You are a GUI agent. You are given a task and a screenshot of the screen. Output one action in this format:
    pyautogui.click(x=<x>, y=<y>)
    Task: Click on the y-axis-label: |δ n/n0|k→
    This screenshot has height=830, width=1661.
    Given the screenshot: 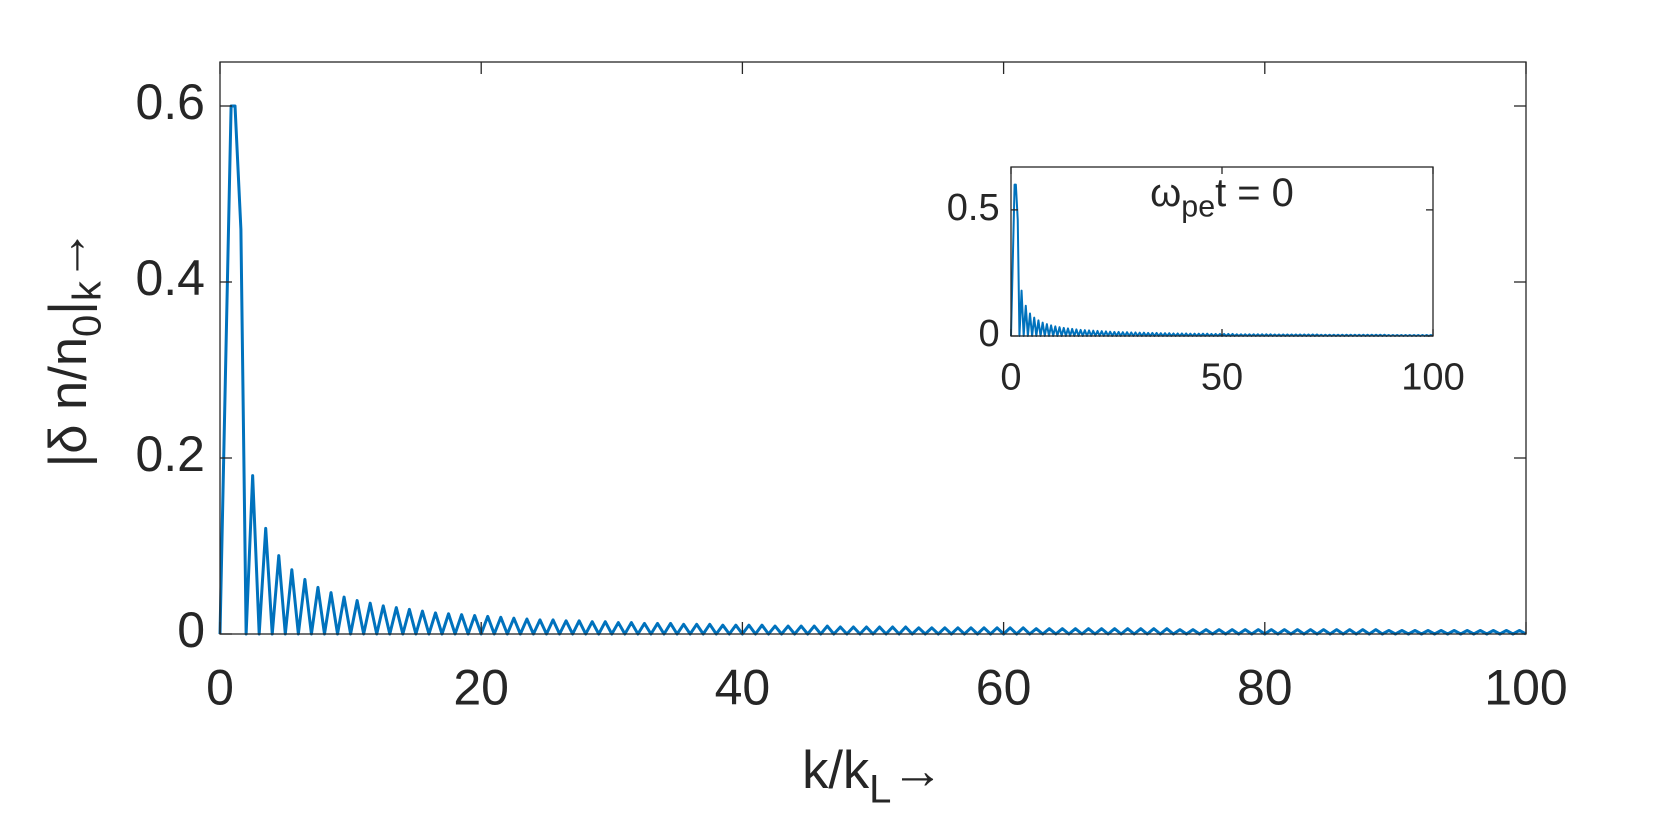 What is the action you would take?
    pyautogui.click(x=74, y=348)
    